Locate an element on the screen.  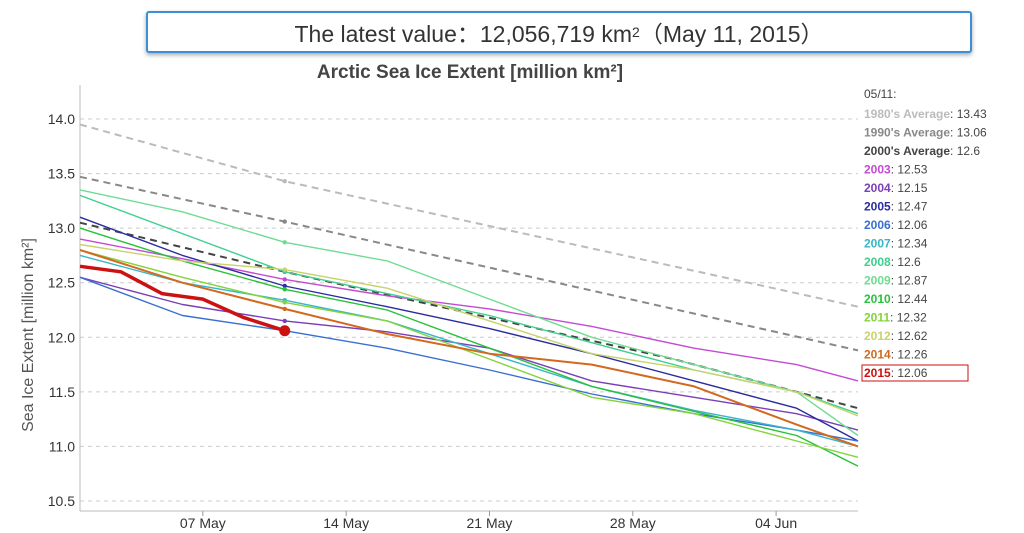
series-marker-1980-s-average is located at coordinates (284, 181).